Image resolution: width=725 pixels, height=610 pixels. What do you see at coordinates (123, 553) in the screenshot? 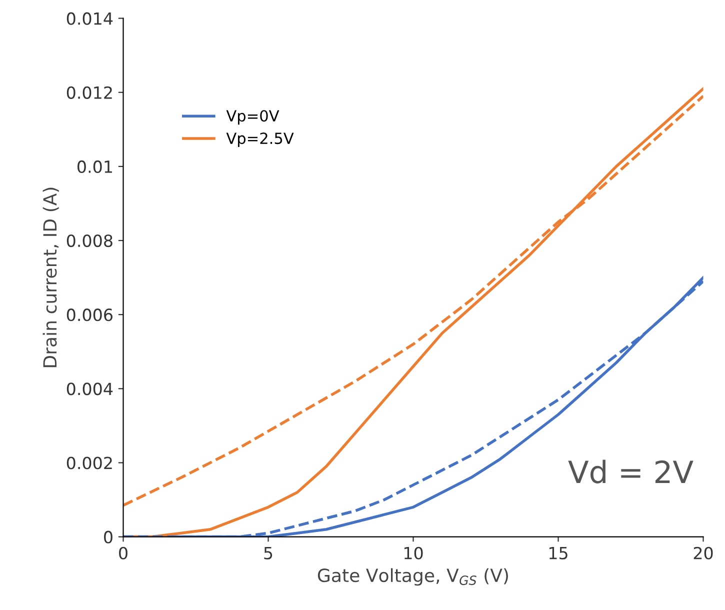
I see `x-tick-label: 0` at bounding box center [123, 553].